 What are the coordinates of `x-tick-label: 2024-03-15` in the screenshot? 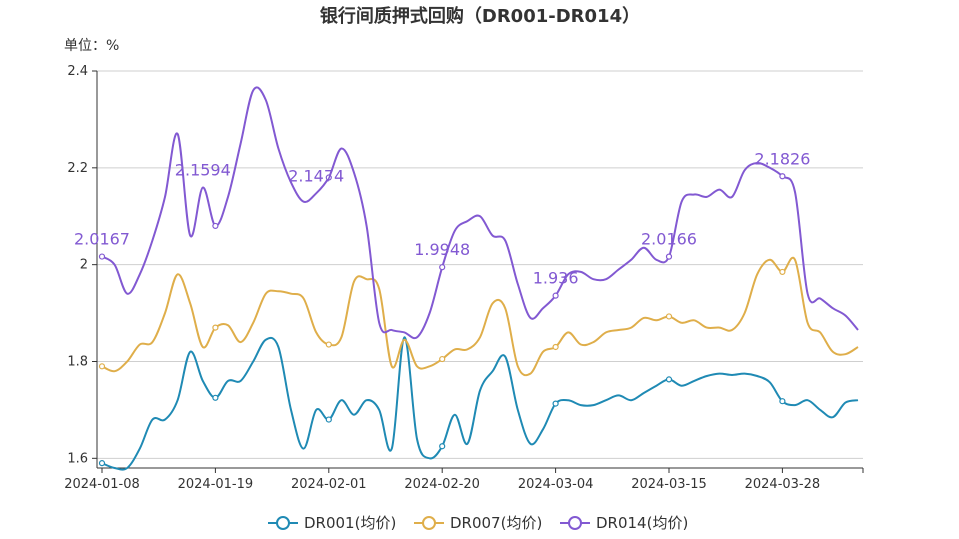 It's located at (669, 484).